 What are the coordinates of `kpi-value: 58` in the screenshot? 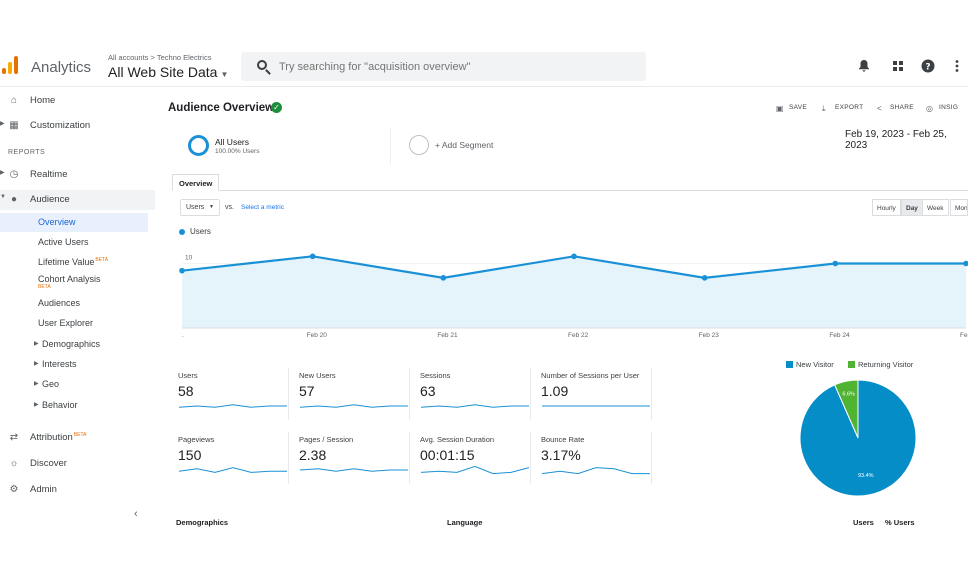 It's located at (186, 391).